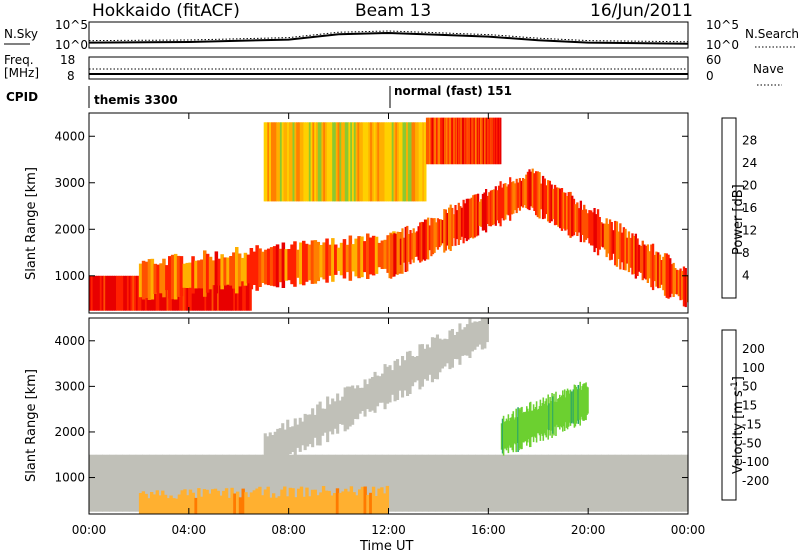 The width and height of the screenshot is (800, 554). What do you see at coordinates (749, 387) in the screenshot?
I see `colorbar-tick-label: 50` at bounding box center [749, 387].